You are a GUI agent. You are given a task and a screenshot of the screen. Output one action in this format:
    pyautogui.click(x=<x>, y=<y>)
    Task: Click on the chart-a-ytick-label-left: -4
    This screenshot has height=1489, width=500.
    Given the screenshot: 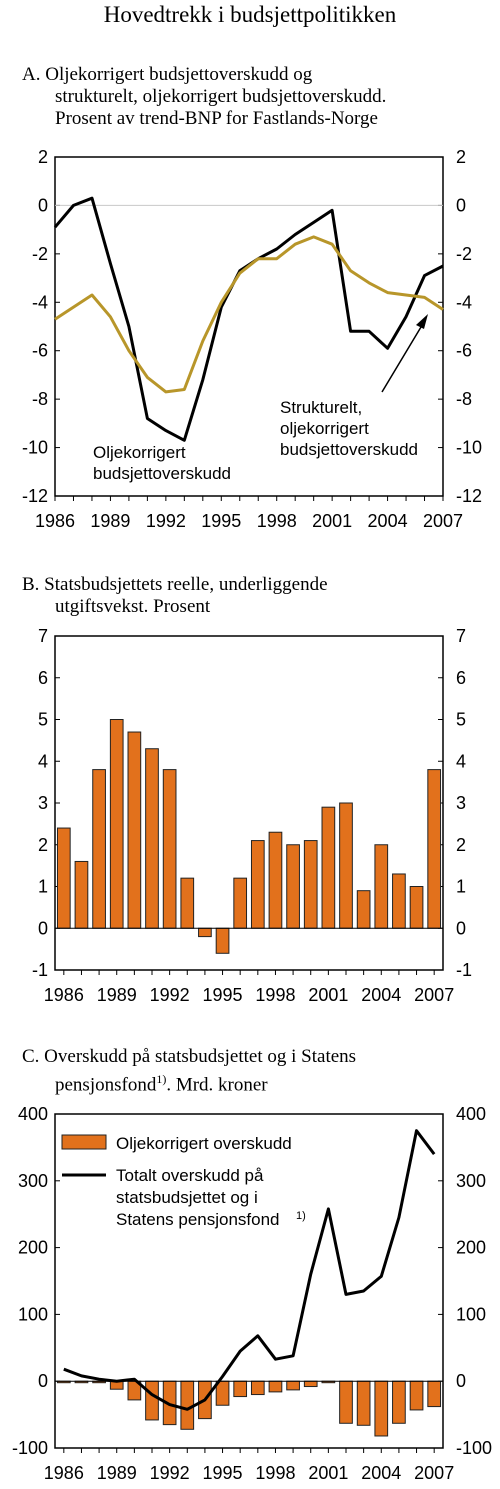 What is the action you would take?
    pyautogui.click(x=40, y=302)
    